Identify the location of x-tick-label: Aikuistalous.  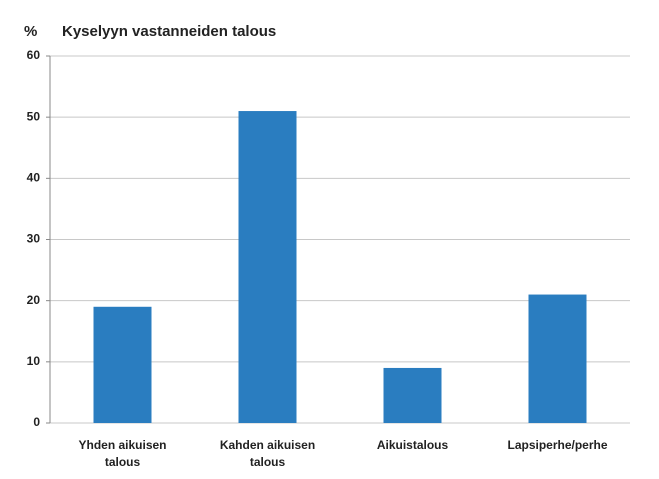
(412, 445).